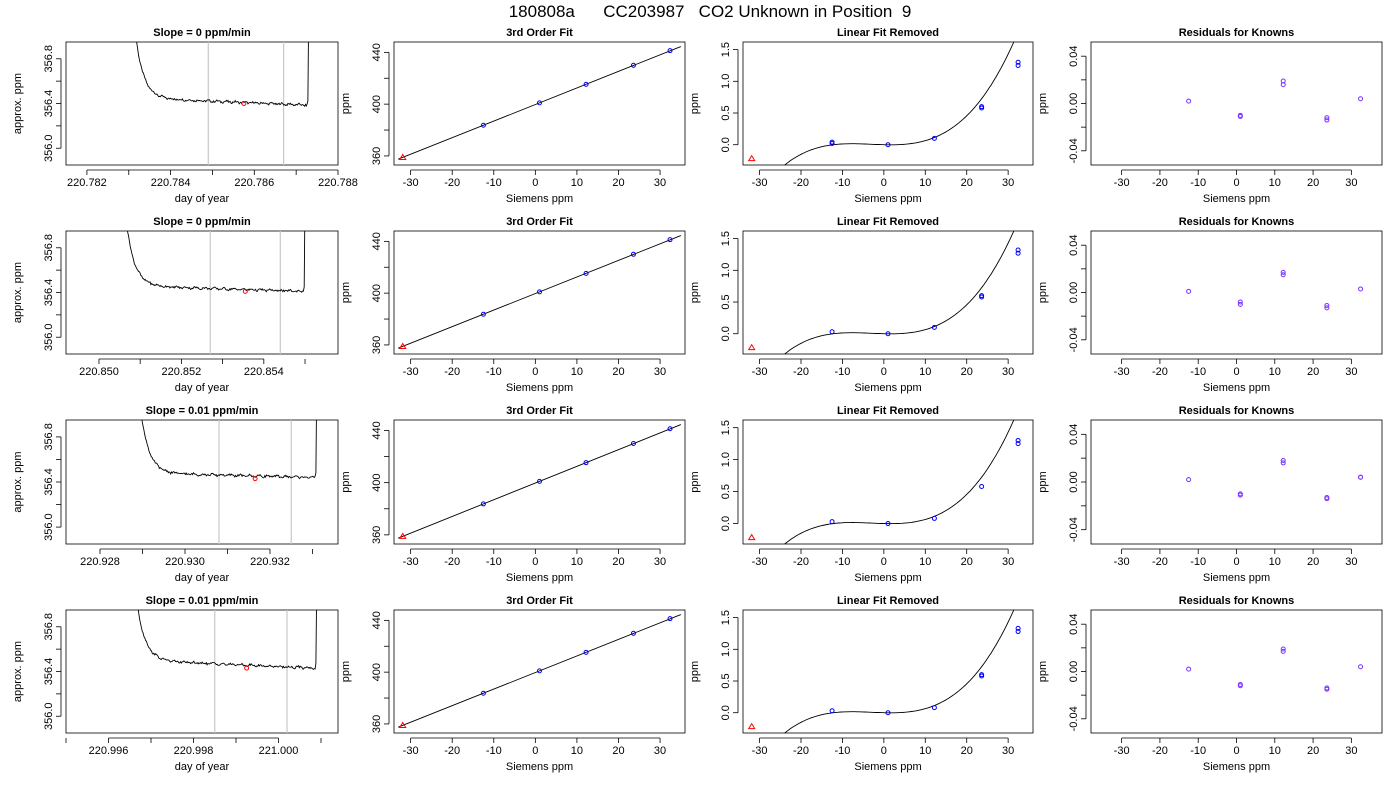 This screenshot has height=805, width=1400. What do you see at coordinates (202, 411) in the screenshot?
I see `panel-title: Slope = 0.01 ppm/min` at bounding box center [202, 411].